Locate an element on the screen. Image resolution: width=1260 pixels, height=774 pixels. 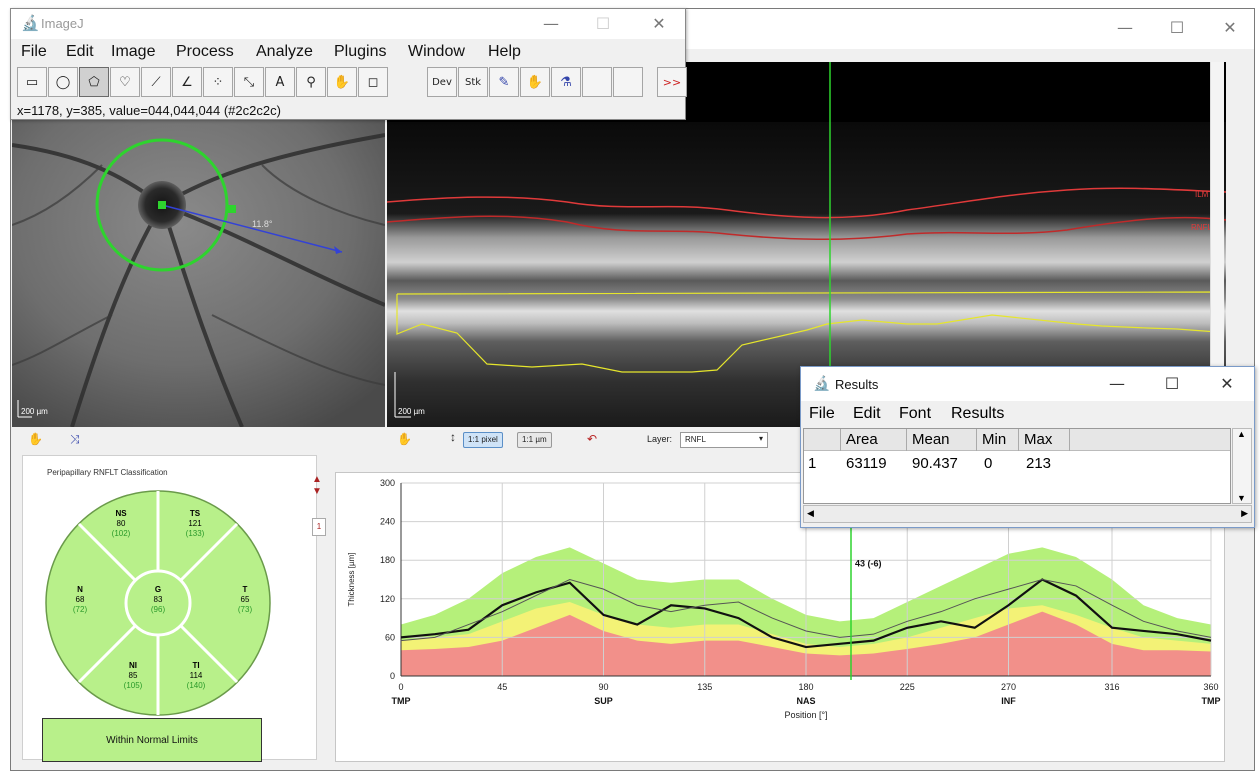
microscope-icon: 🔬 is located at coordinates (30, 23).